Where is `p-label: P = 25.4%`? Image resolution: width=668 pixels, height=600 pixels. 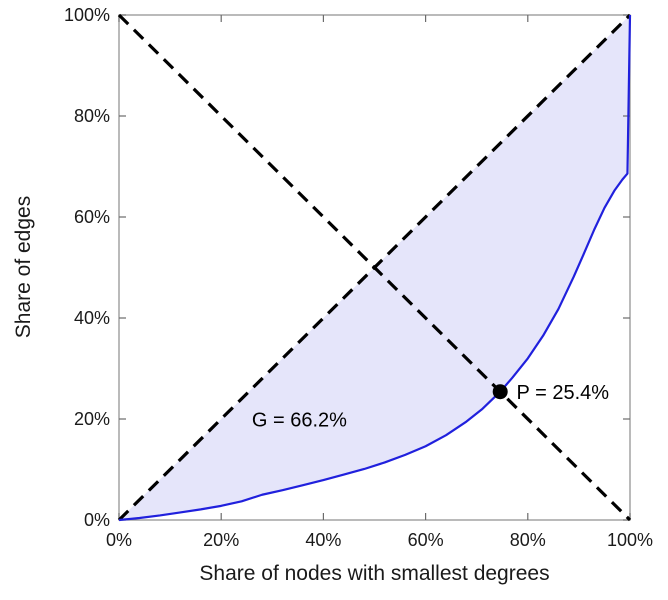
p-label: P = 25.4% is located at coordinates (563, 393).